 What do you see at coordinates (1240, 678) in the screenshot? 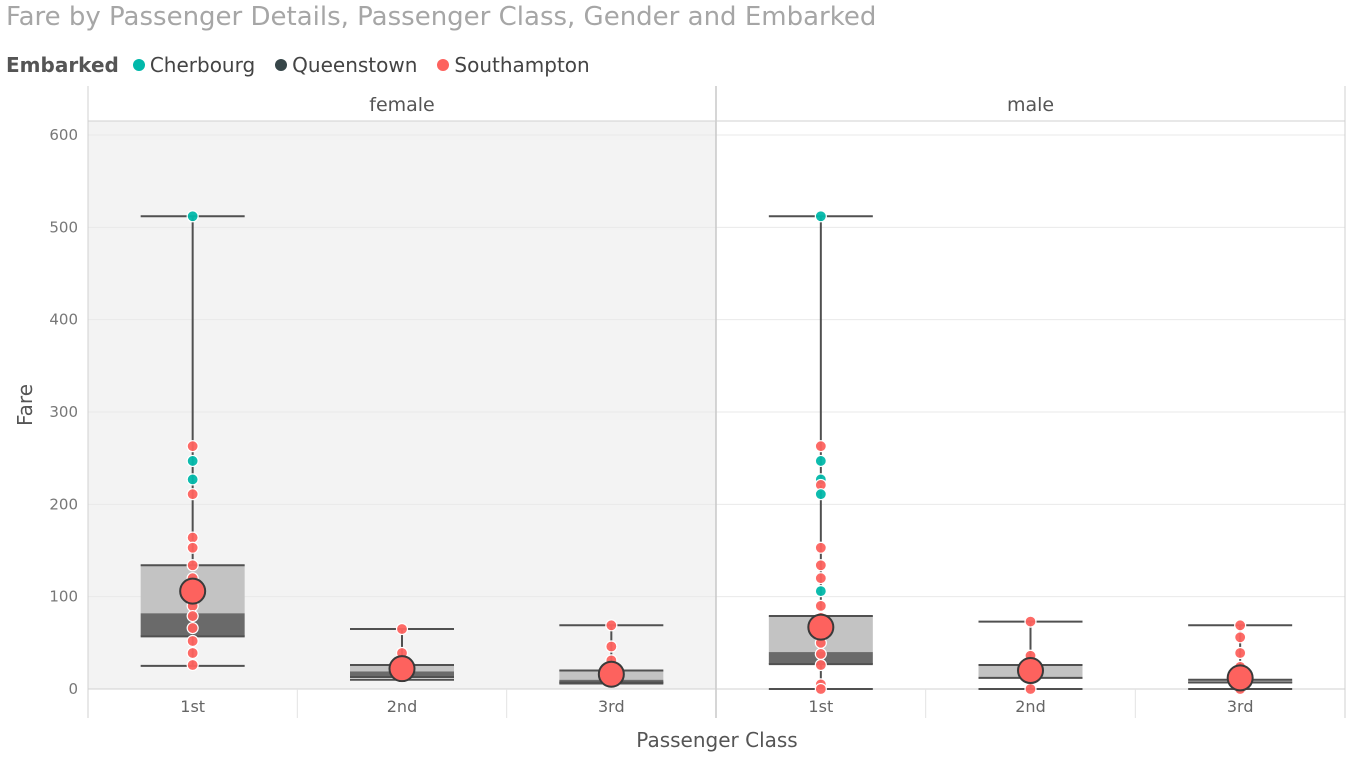
I see `mean-marker-male-3rd` at bounding box center [1240, 678].